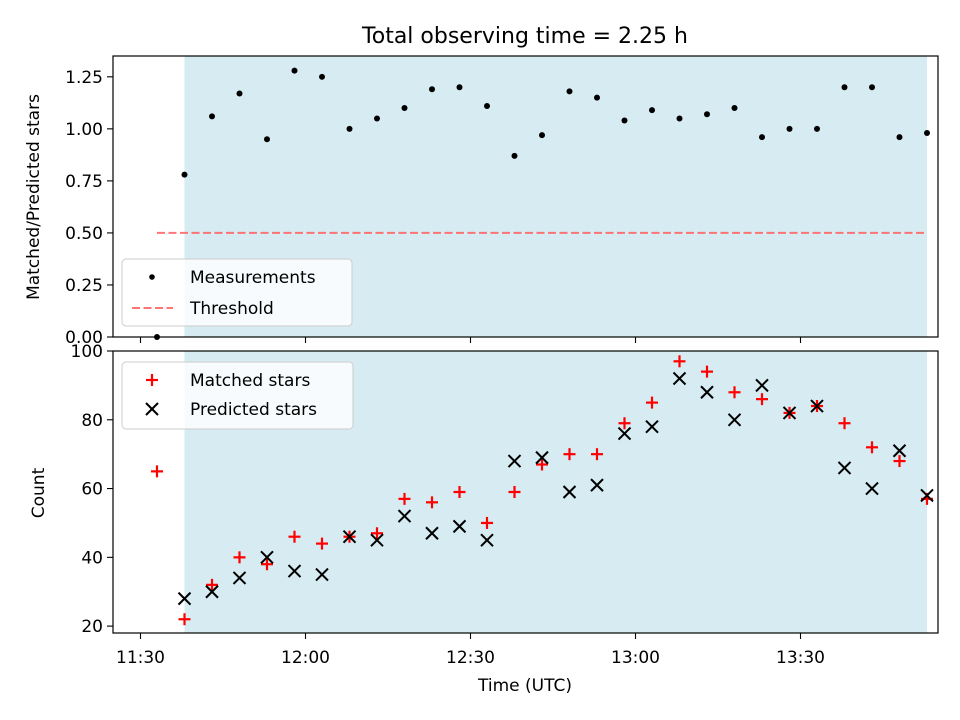 The width and height of the screenshot is (960, 720). What do you see at coordinates (524, 36) in the screenshot?
I see `chart-title: Total observing time = 2.25 h` at bounding box center [524, 36].